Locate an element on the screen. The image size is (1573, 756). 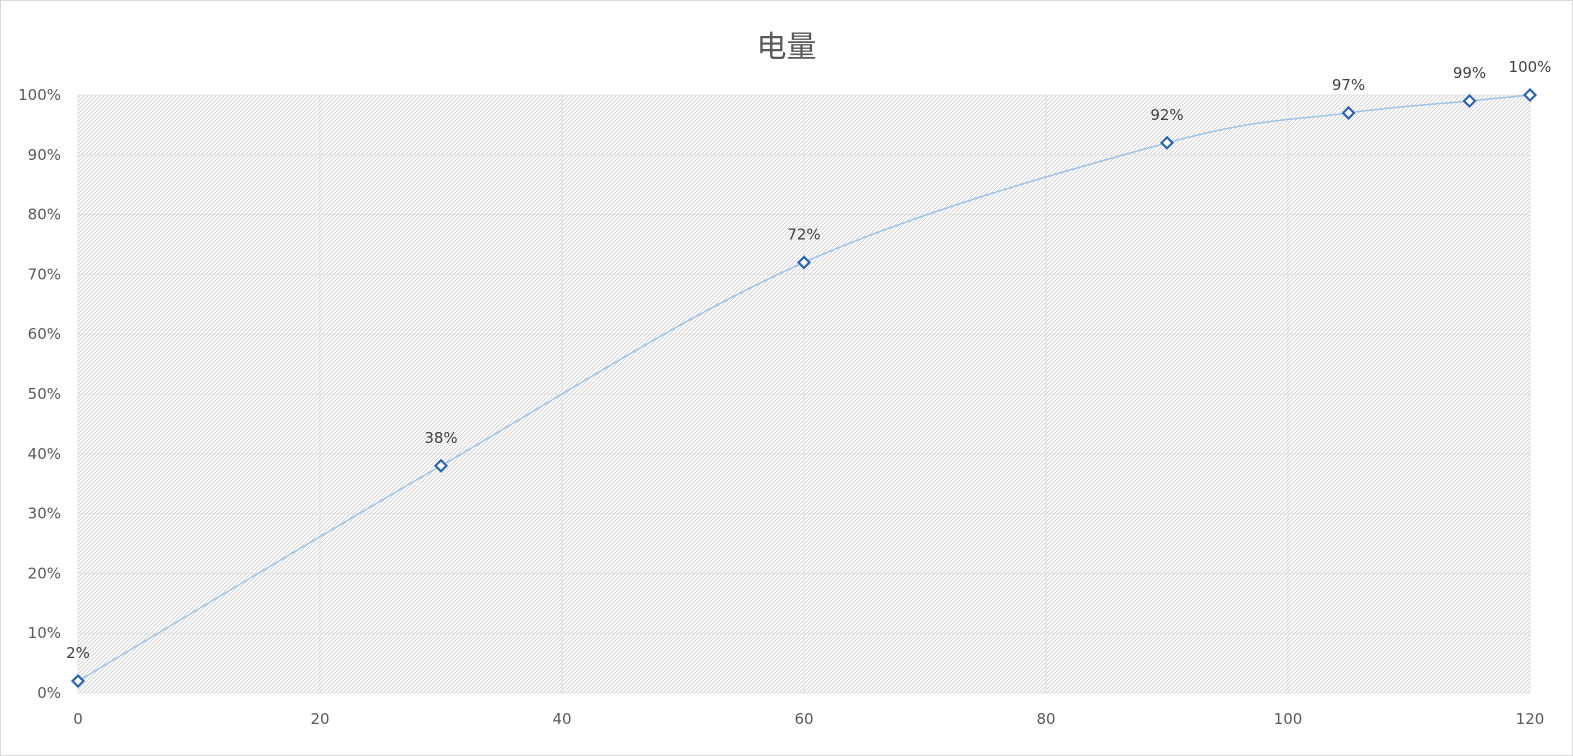
y-tick-label: 100% is located at coordinates (39, 95).